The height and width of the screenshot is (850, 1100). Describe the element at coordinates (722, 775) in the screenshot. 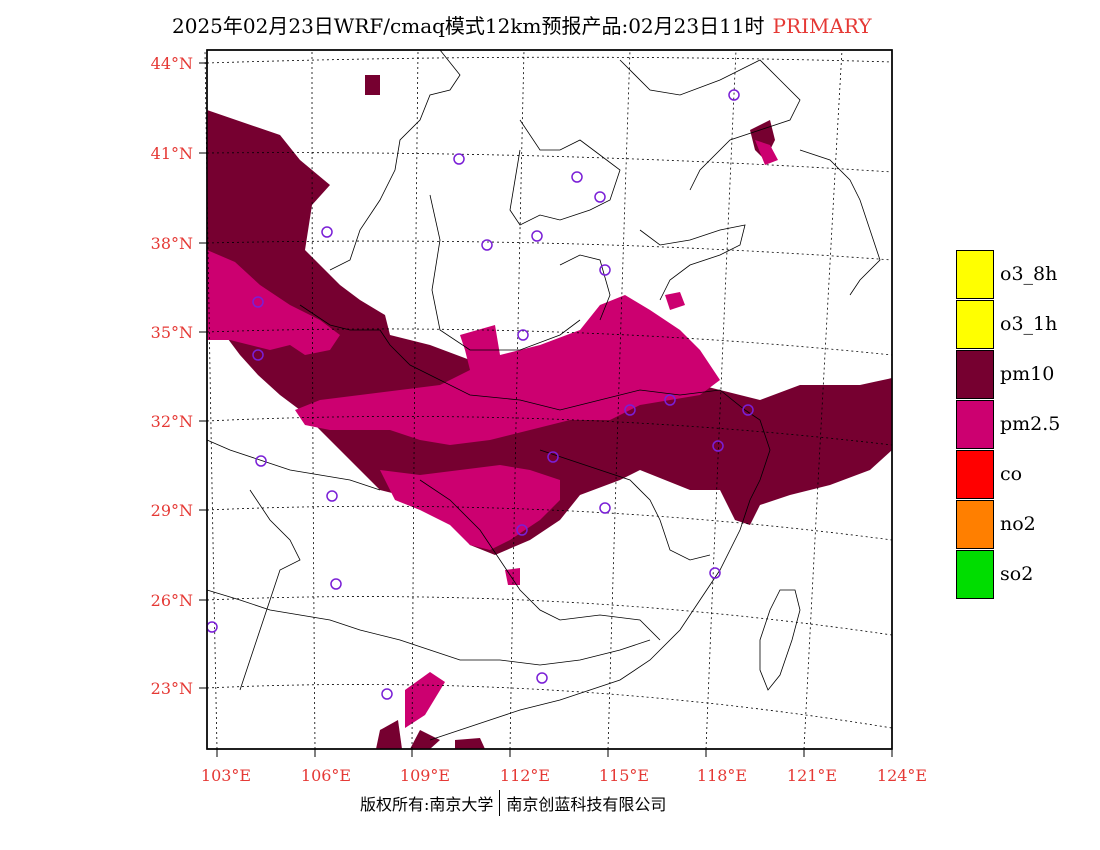

I see `lon-label-118: 118°E` at that location.